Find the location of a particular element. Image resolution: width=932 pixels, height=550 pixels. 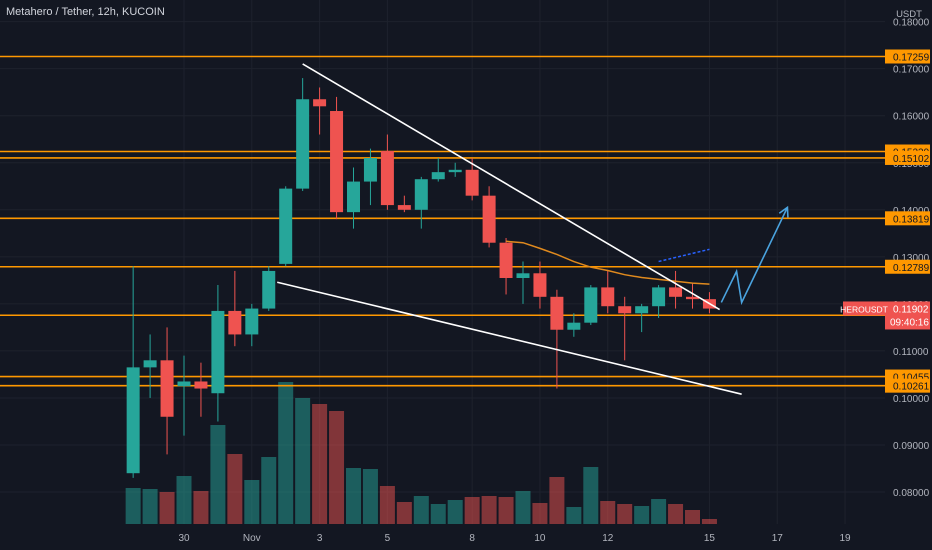

level-badge-bg is located at coordinates (907, 157).